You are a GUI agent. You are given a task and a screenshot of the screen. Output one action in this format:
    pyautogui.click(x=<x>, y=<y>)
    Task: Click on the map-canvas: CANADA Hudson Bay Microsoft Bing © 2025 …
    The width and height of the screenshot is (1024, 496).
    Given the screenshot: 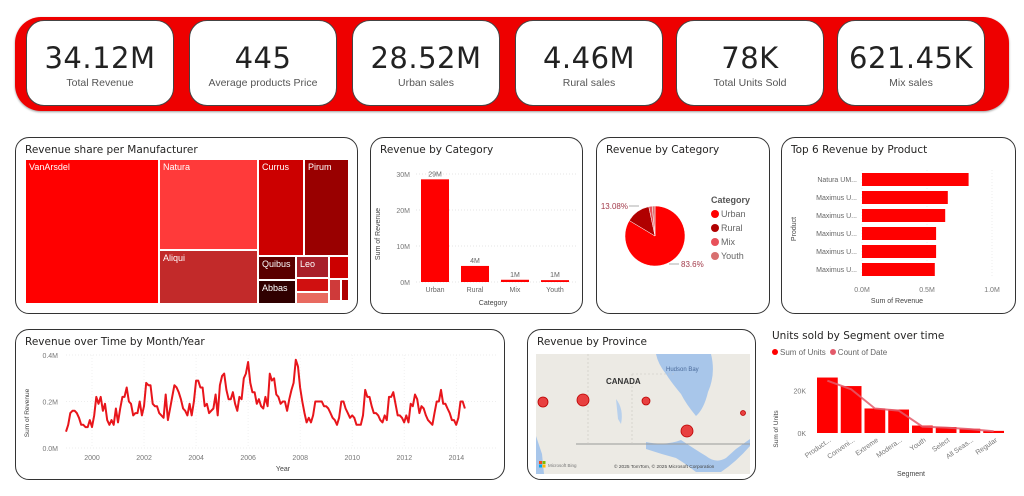 What is the action you would take?
    pyautogui.click(x=643, y=414)
    